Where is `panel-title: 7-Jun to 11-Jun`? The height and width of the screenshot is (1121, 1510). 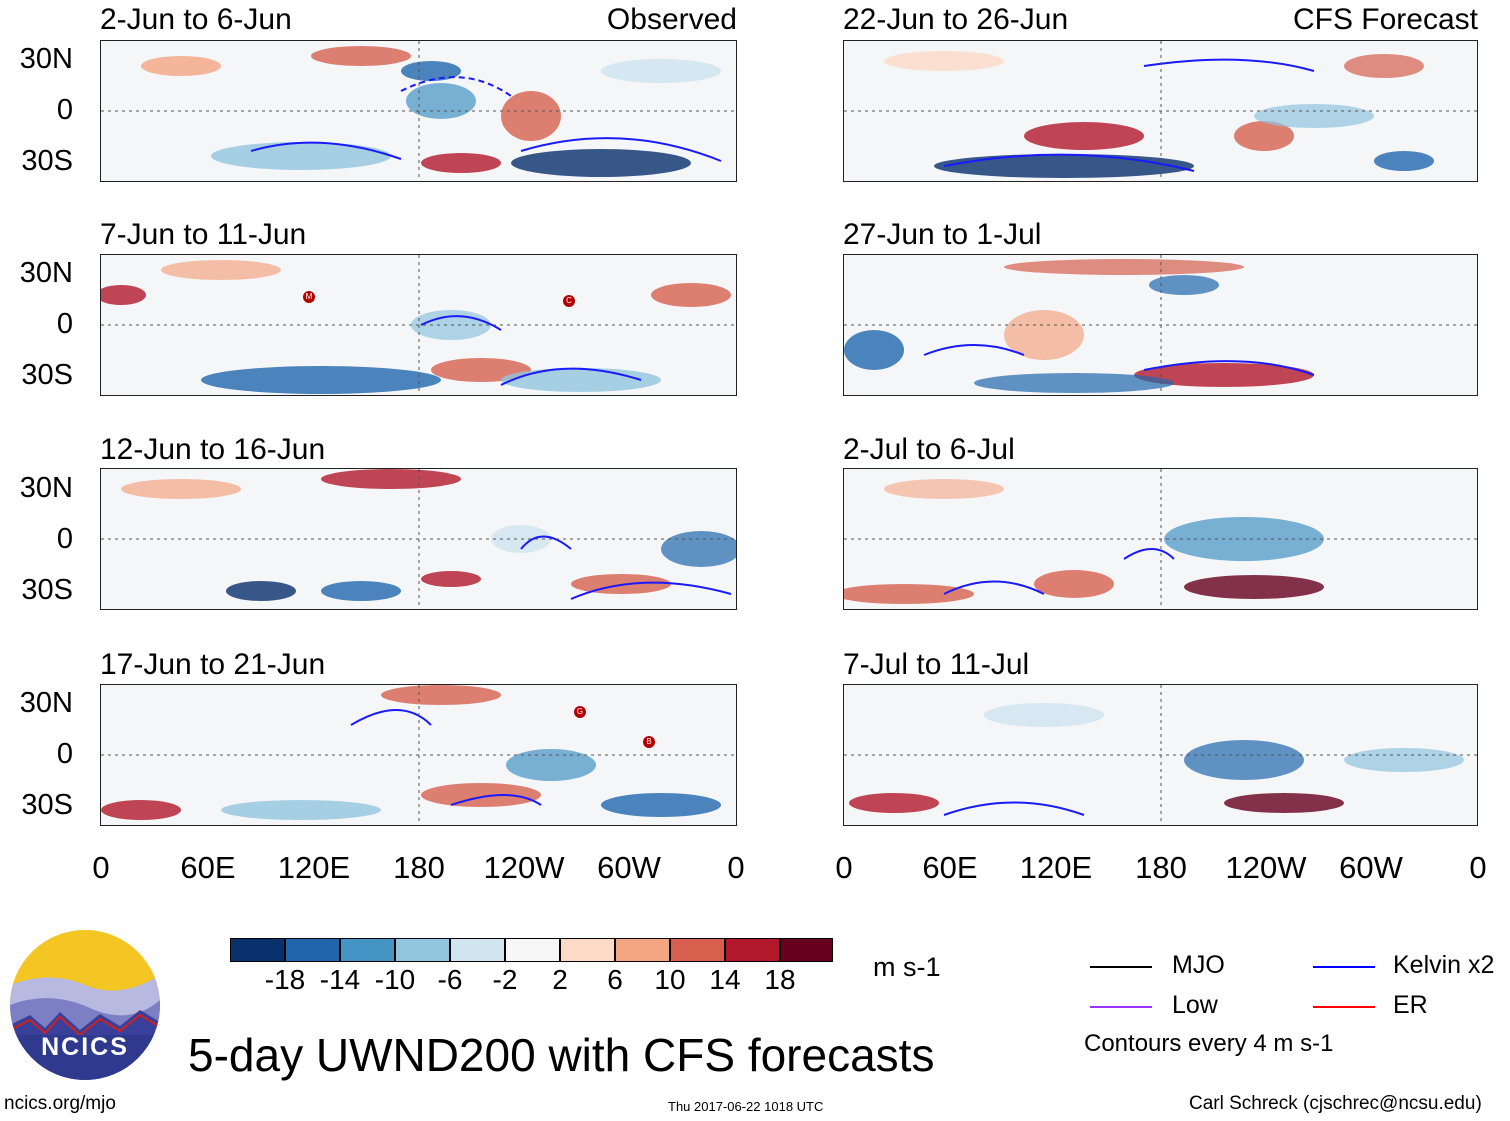
panel-title: 7-Jun to 11-Jun is located at coordinates (203, 234).